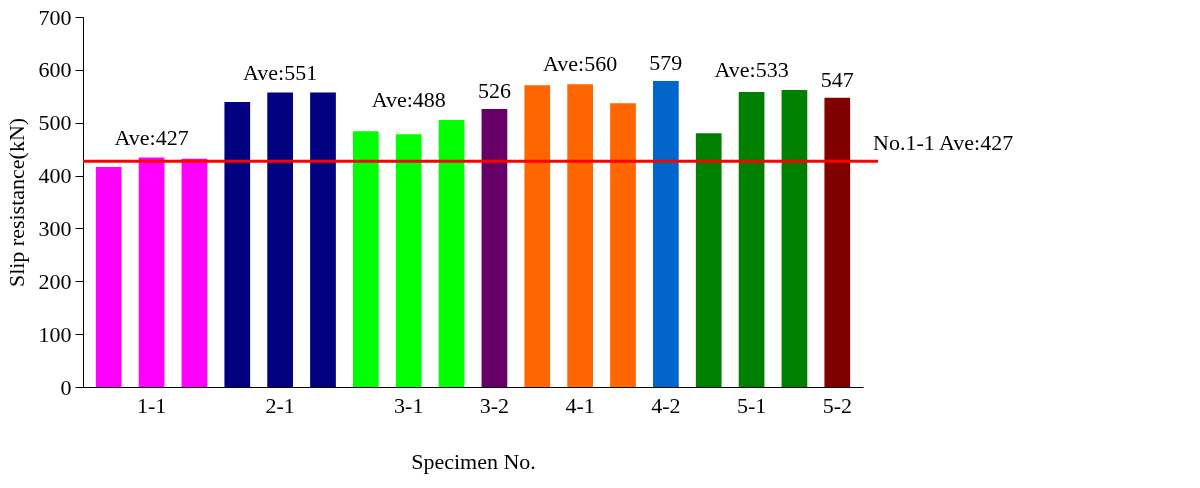 The height and width of the screenshot is (488, 1200). I want to click on y-tick-label: 400, so click(55, 176).